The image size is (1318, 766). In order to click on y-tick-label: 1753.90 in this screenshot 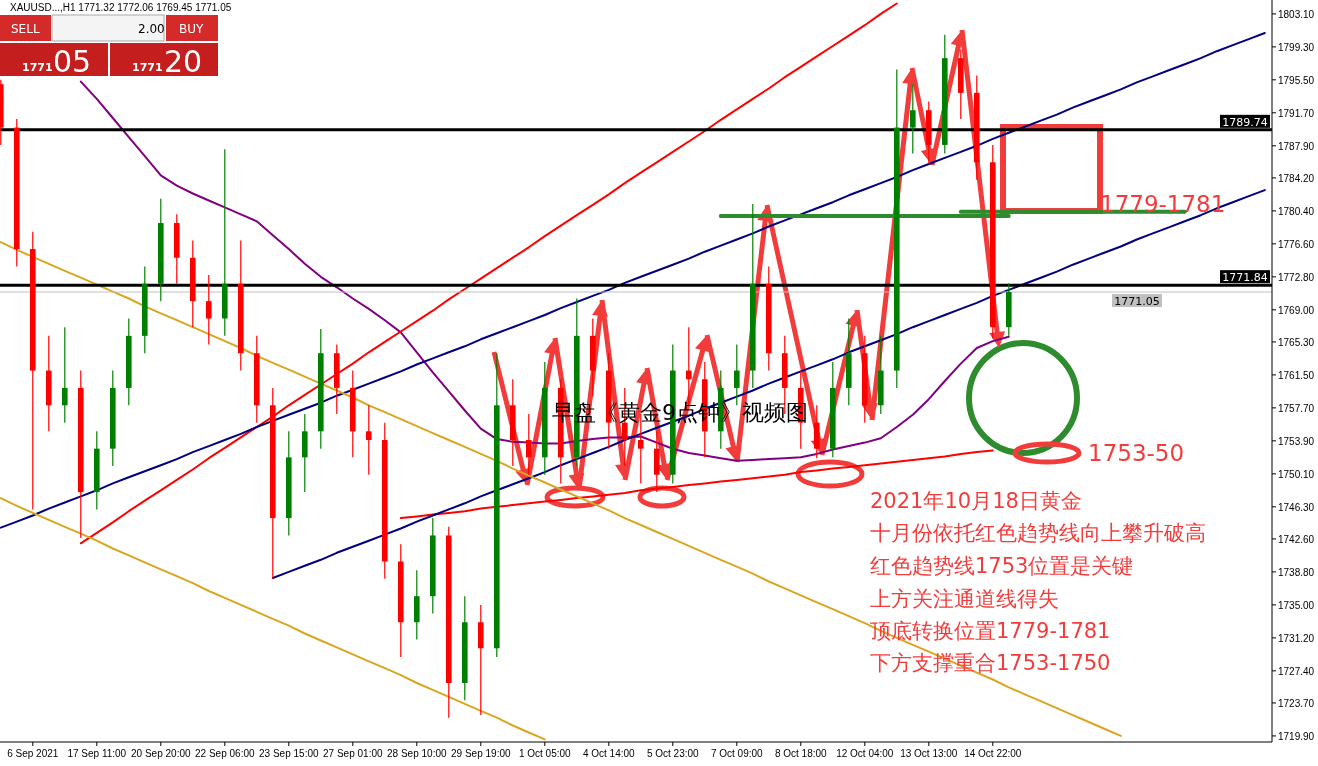, I will do `click(1296, 441)`.